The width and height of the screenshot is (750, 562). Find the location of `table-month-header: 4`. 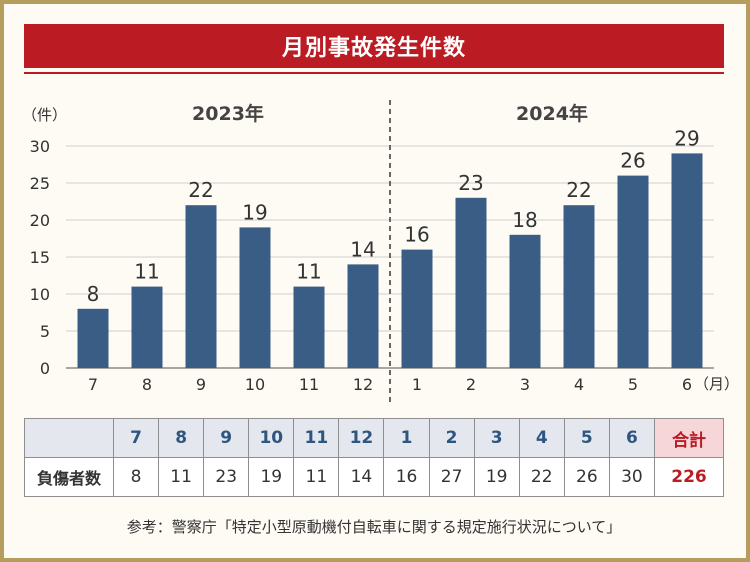

table-month-header: 4 is located at coordinates (541, 438).